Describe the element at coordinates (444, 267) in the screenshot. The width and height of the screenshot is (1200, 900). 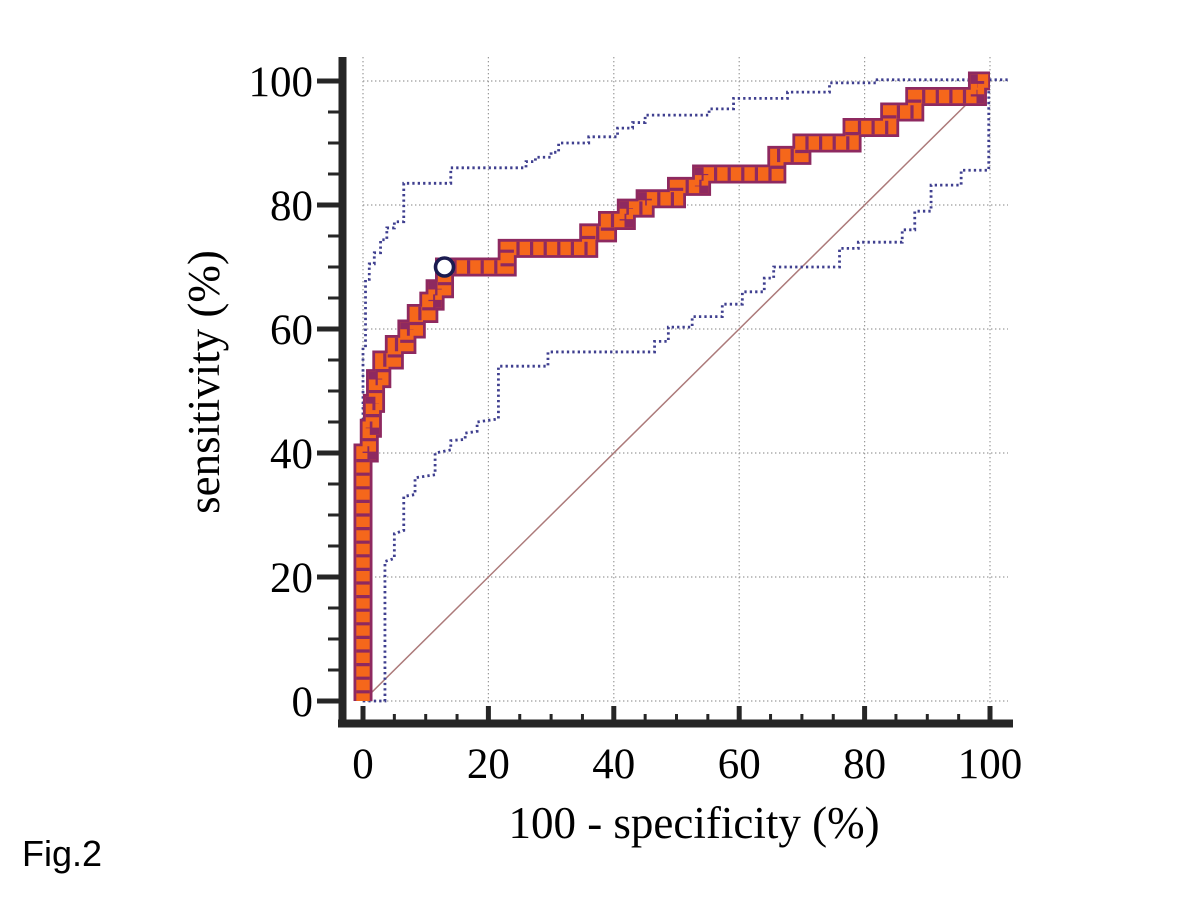
I see `operating-point-marker` at that location.